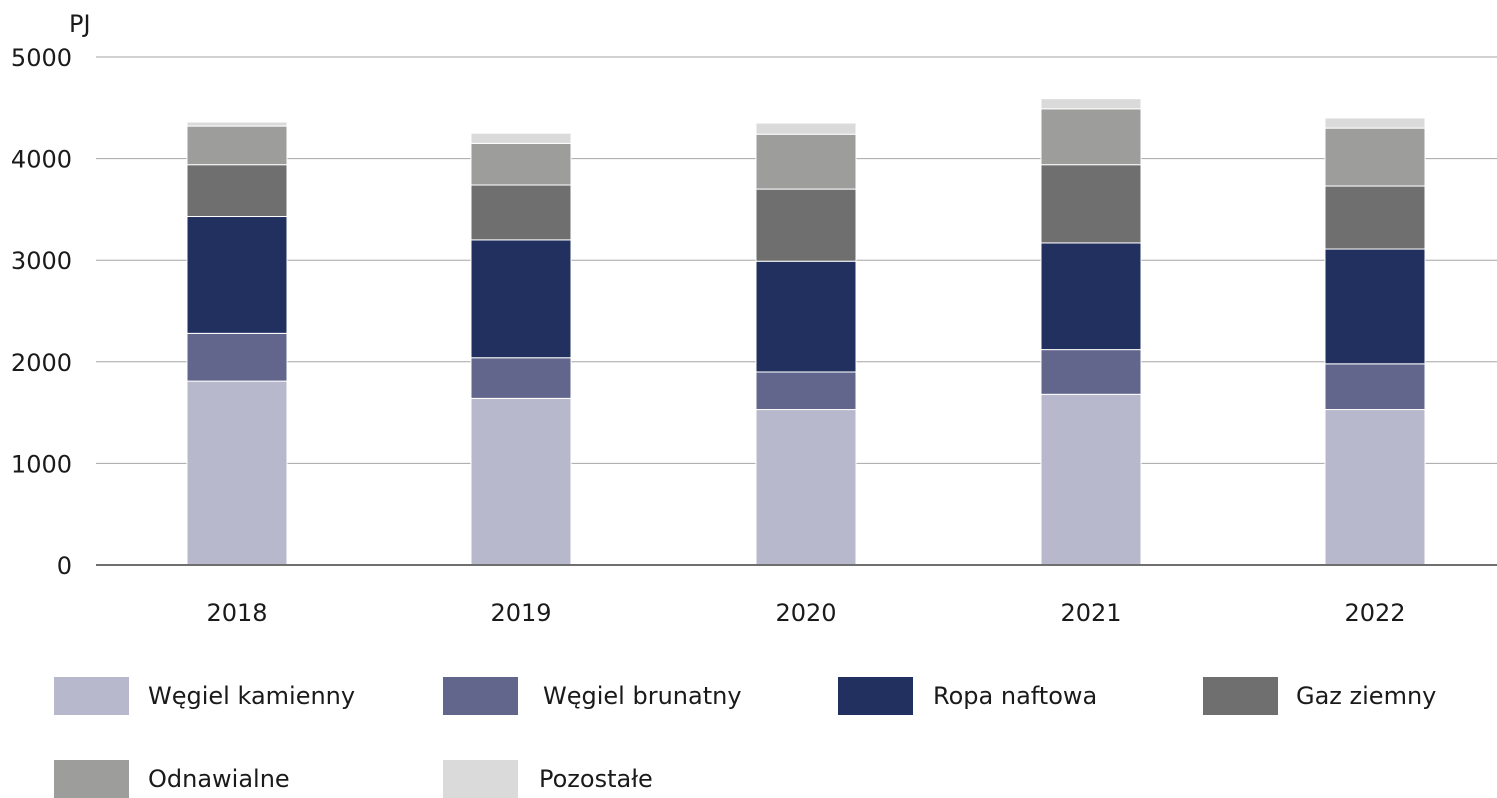 This screenshot has height=798, width=1497. I want to click on bar-stack-2021, so click(1091, 332).